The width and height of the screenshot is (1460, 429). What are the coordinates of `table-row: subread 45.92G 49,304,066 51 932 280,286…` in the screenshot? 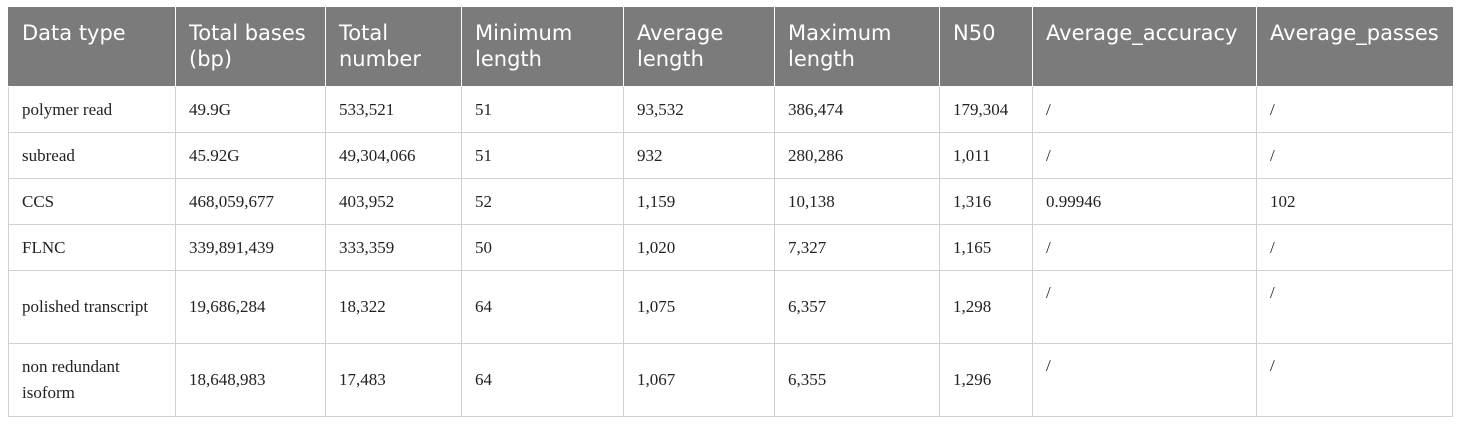 It's located at (730, 155).